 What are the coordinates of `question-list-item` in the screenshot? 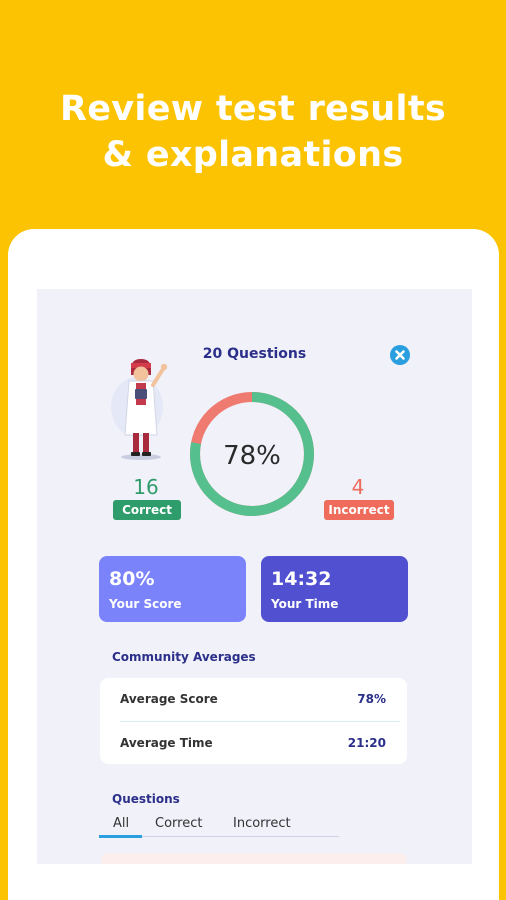 It's located at (254, 858).